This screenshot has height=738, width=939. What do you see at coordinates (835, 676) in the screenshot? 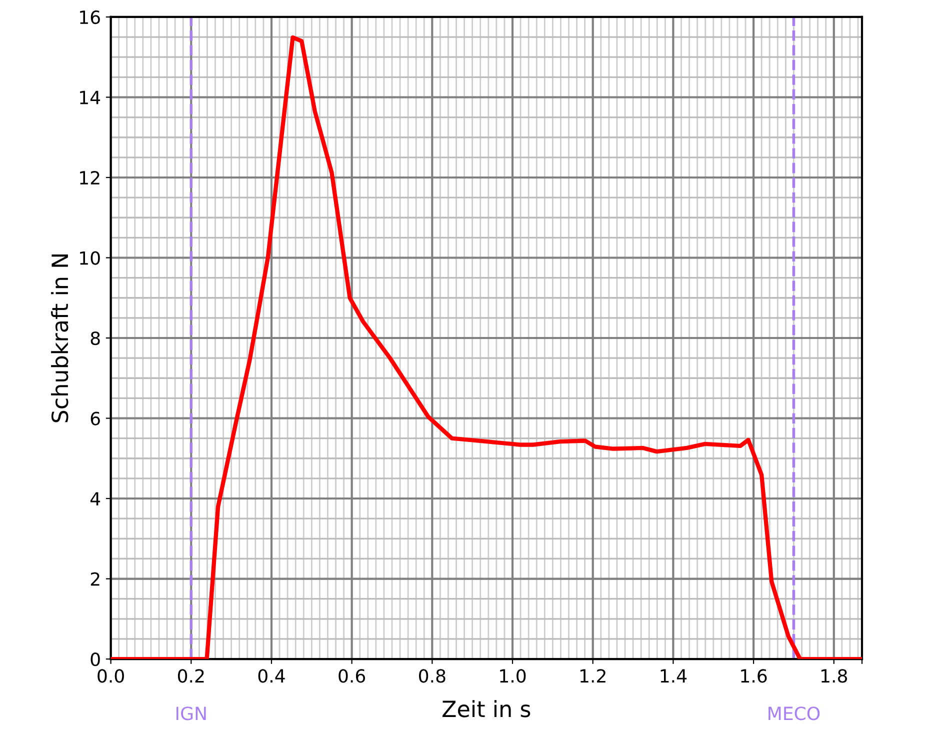
I see `x-tick-label: 1.8` at bounding box center [835, 676].